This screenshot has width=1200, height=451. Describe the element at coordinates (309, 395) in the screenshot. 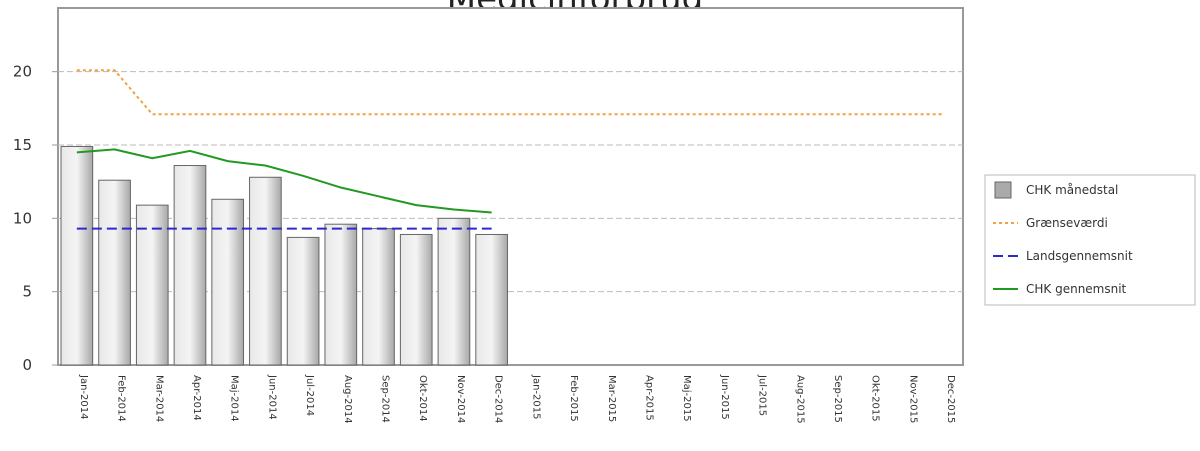

I see `x-tick-label: Jul-2014` at that location.